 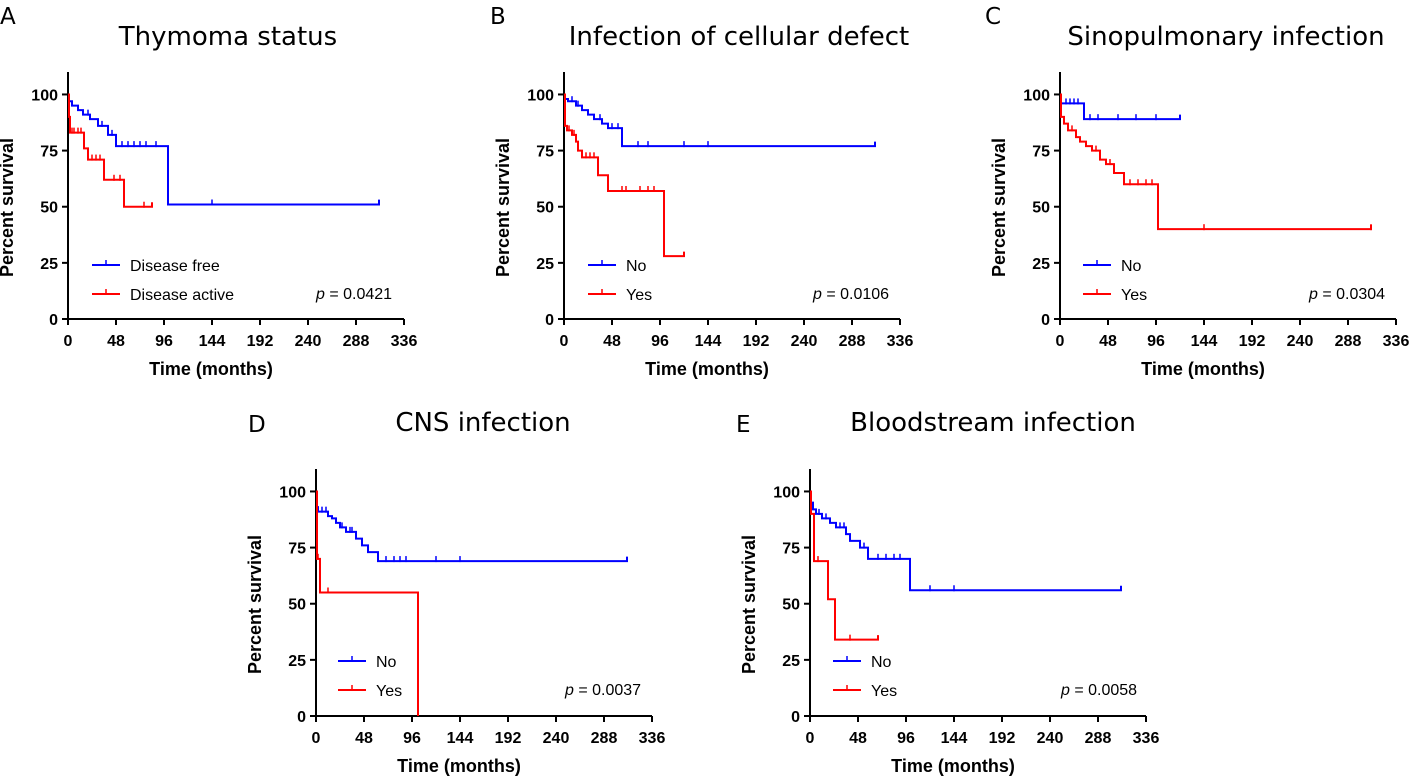 What do you see at coordinates (8, 17) in the screenshot?
I see `panel-letter: A` at bounding box center [8, 17].